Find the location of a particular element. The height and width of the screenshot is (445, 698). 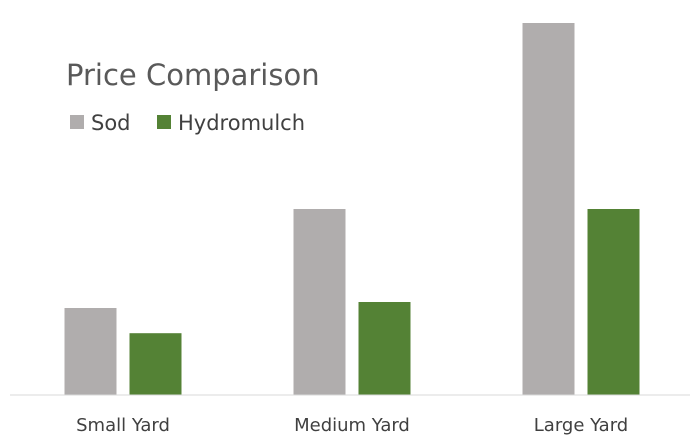

bar-sod-large-yard is located at coordinates (548, 209).